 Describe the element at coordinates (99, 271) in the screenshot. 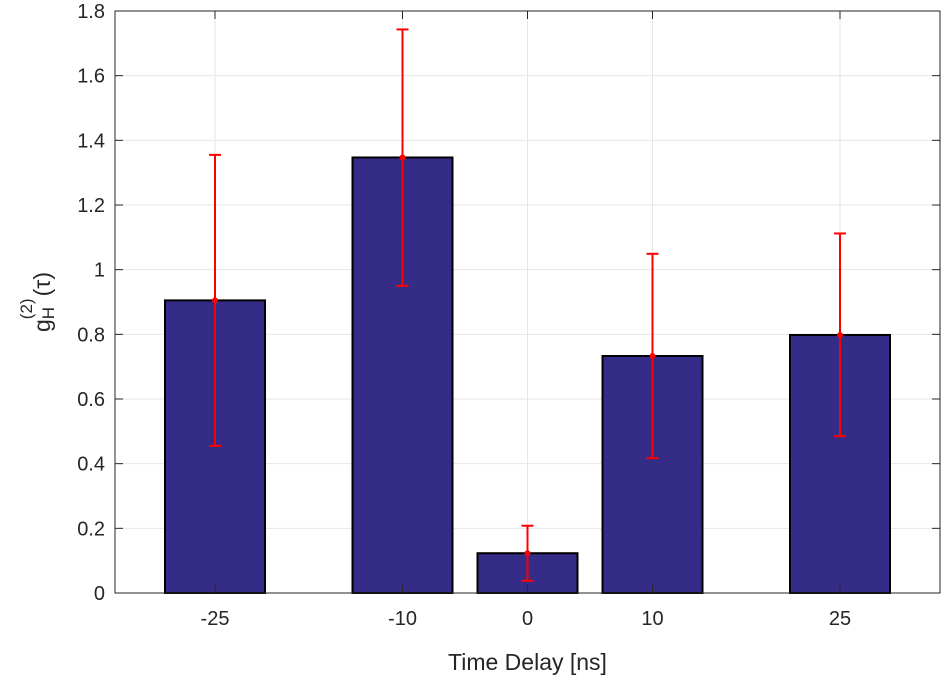

I see `y-tick-label: 1` at that location.